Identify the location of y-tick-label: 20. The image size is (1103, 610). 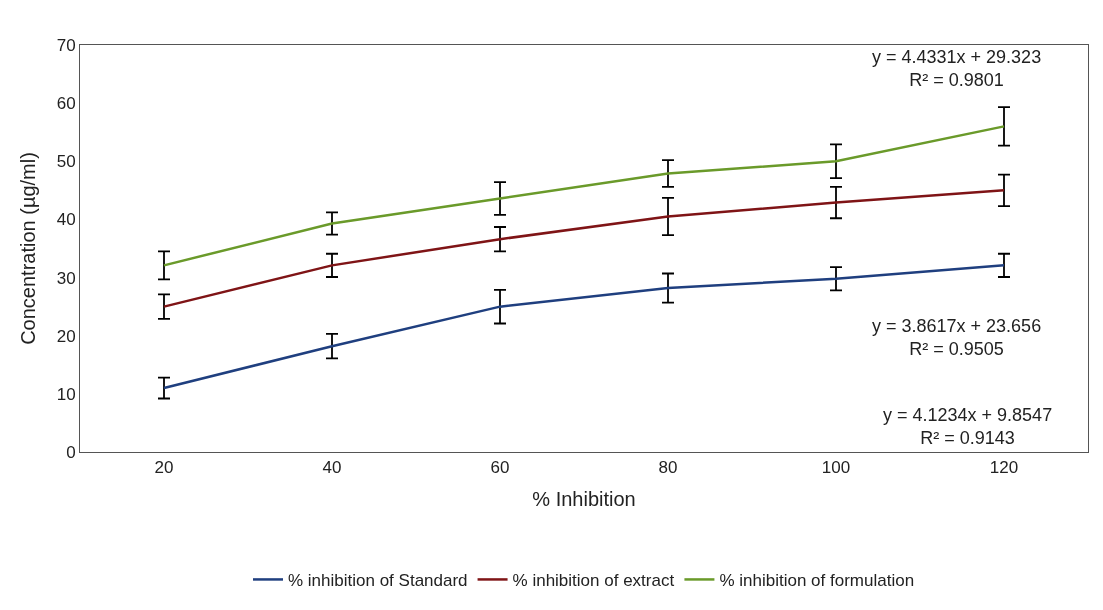
(66, 336).